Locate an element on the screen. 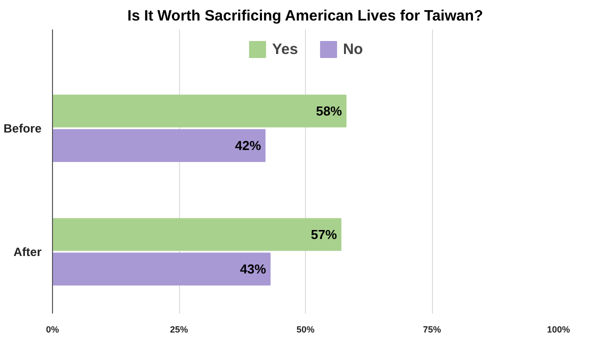  y-tick-label: After is located at coordinates (28, 251).